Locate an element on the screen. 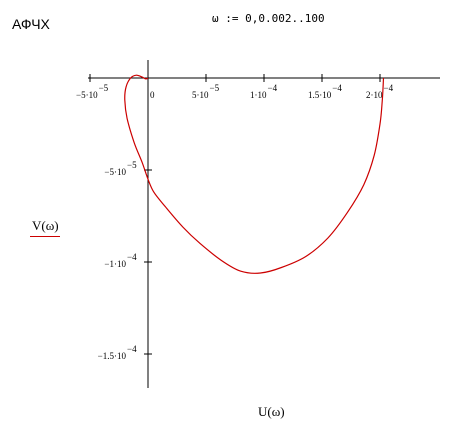  x-tick-label: 2·10 is located at coordinates (374, 95).